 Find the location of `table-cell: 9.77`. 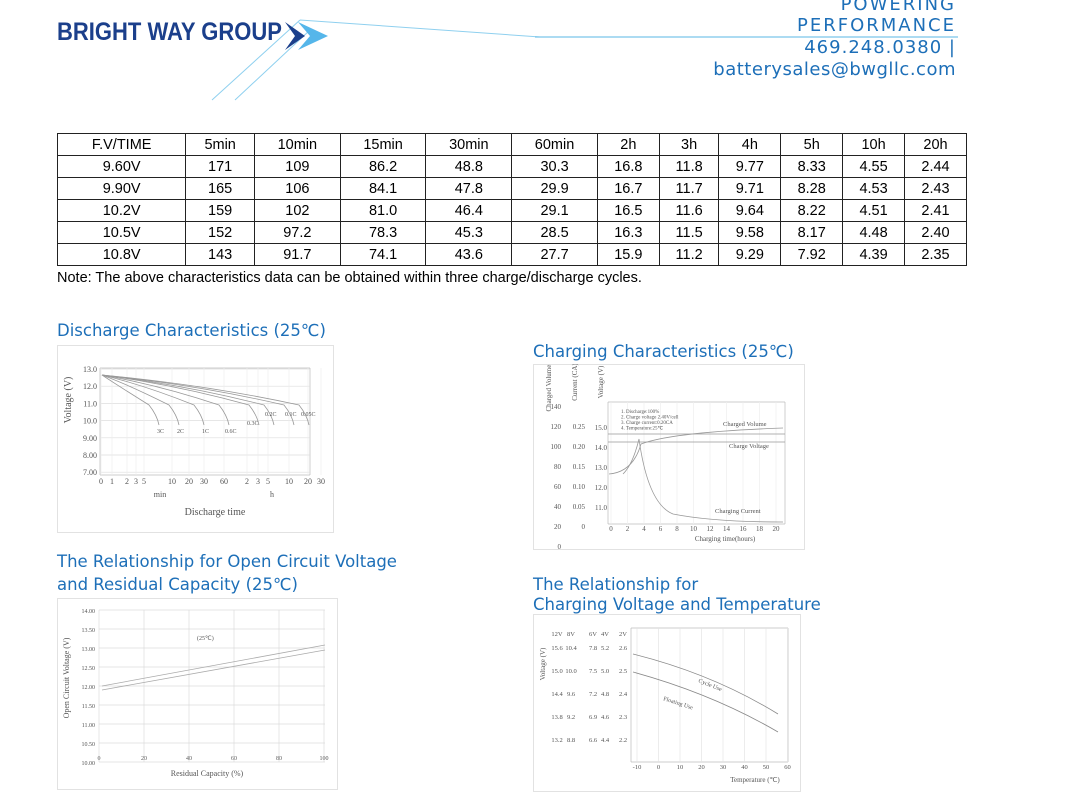

table-cell: 9.77 is located at coordinates (750, 166).